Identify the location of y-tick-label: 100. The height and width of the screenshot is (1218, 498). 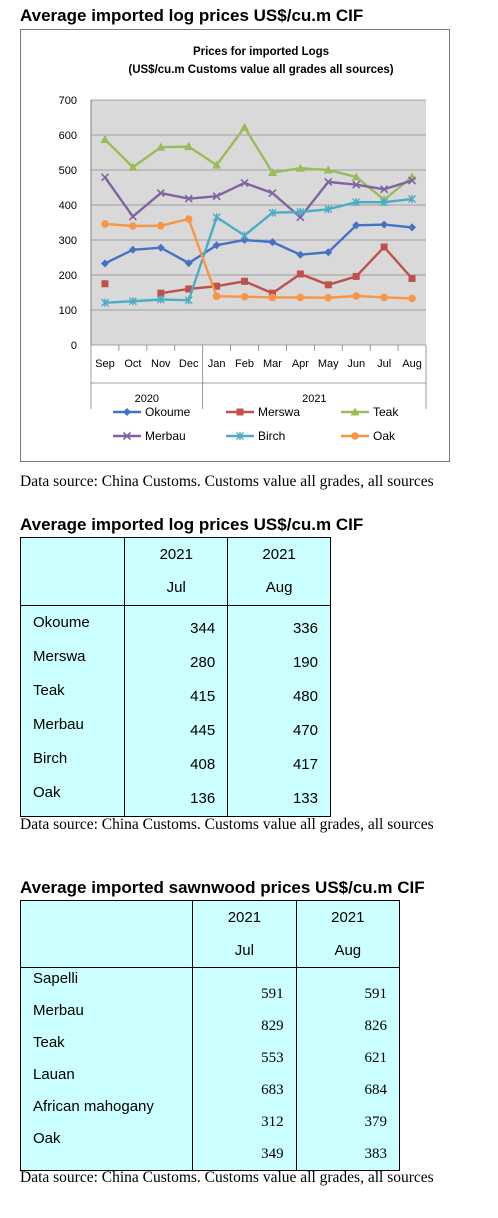
(68, 311).